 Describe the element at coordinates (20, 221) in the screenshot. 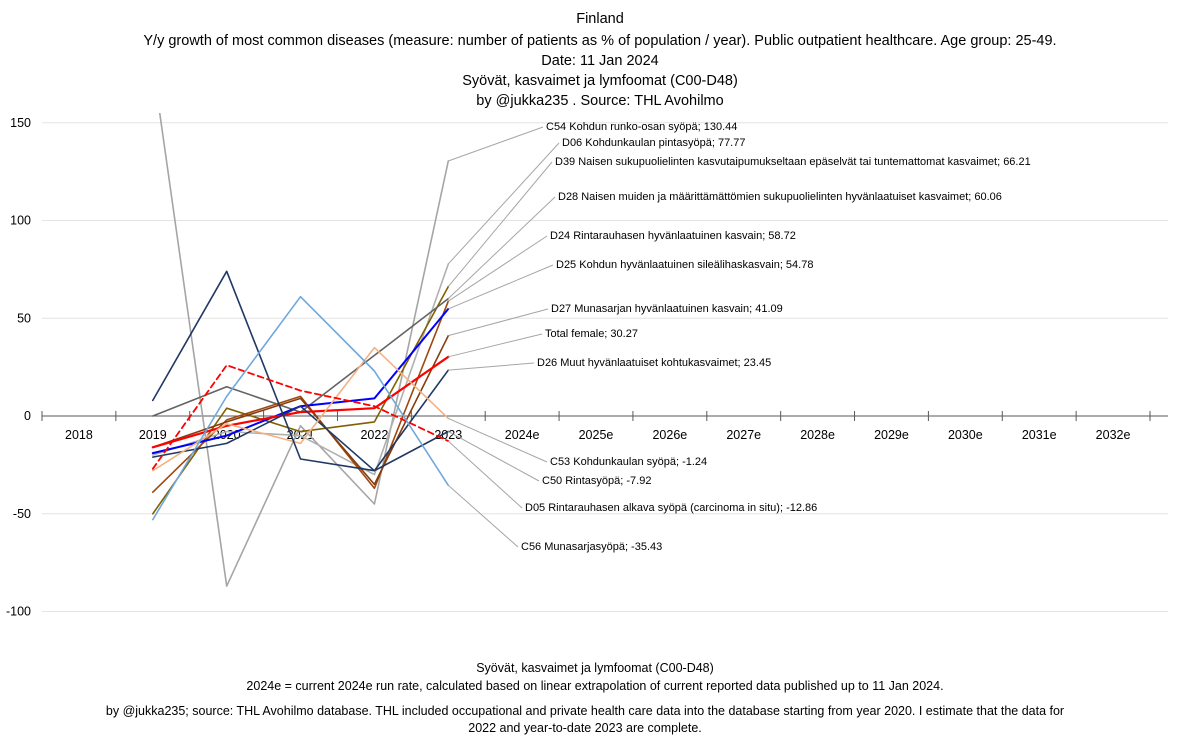

I see `y-tick-label: 100` at that location.